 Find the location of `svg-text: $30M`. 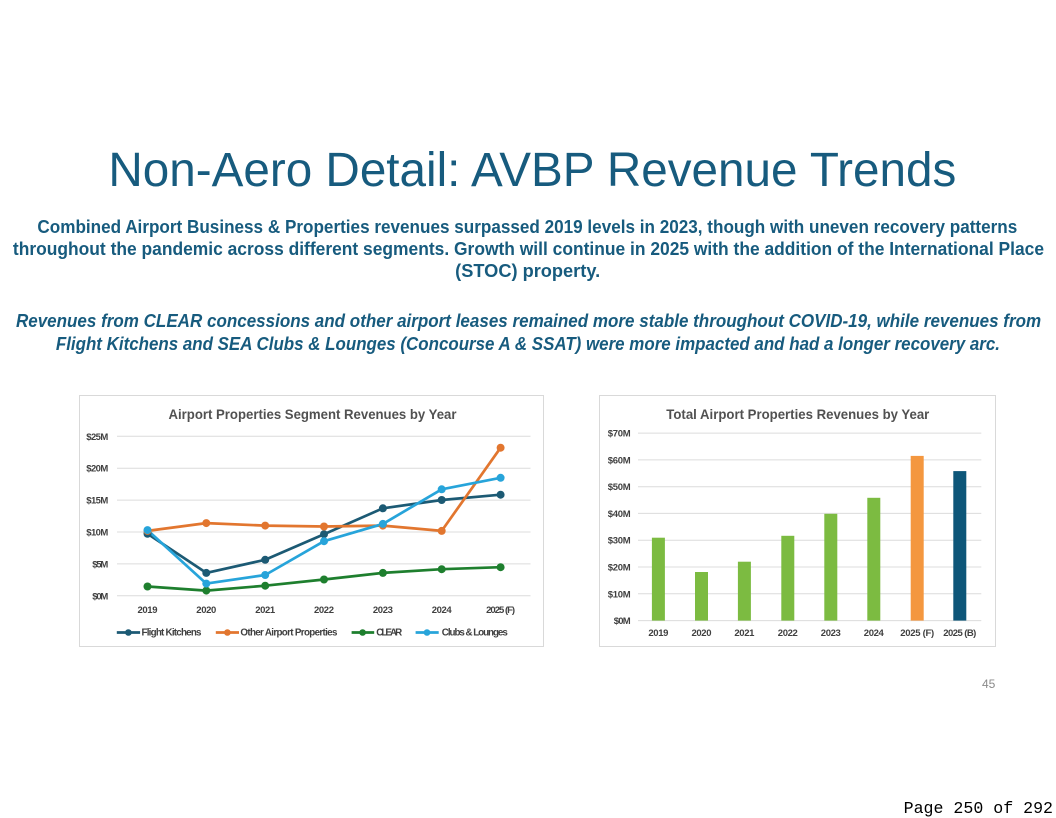

svg-text: $30M is located at coordinates (619, 541).